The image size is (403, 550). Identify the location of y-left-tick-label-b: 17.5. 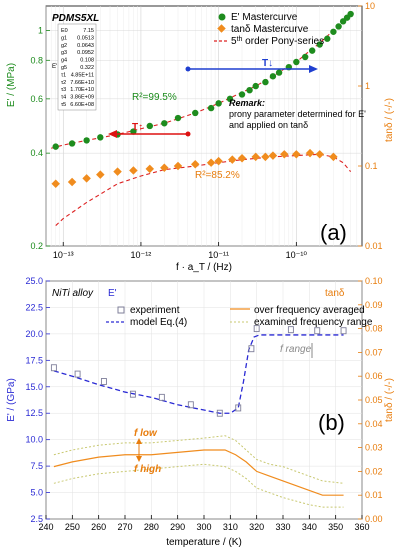
(34, 360).